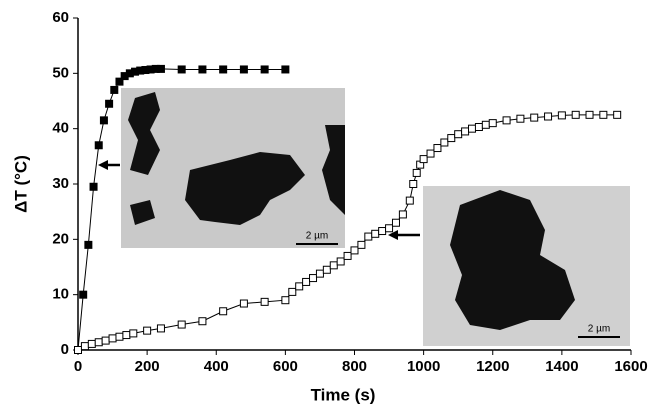 Image resolution: width=654 pixels, height=406 pixels. What do you see at coordinates (65, 349) in the screenshot?
I see `y-tick-label: 0` at bounding box center [65, 349].